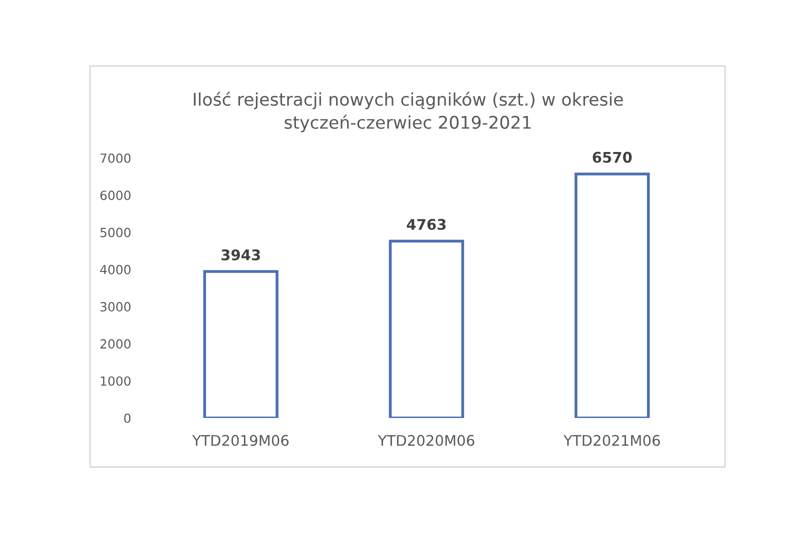  Describe the element at coordinates (115, 344) in the screenshot. I see `y-tick-label: 2000` at that location.